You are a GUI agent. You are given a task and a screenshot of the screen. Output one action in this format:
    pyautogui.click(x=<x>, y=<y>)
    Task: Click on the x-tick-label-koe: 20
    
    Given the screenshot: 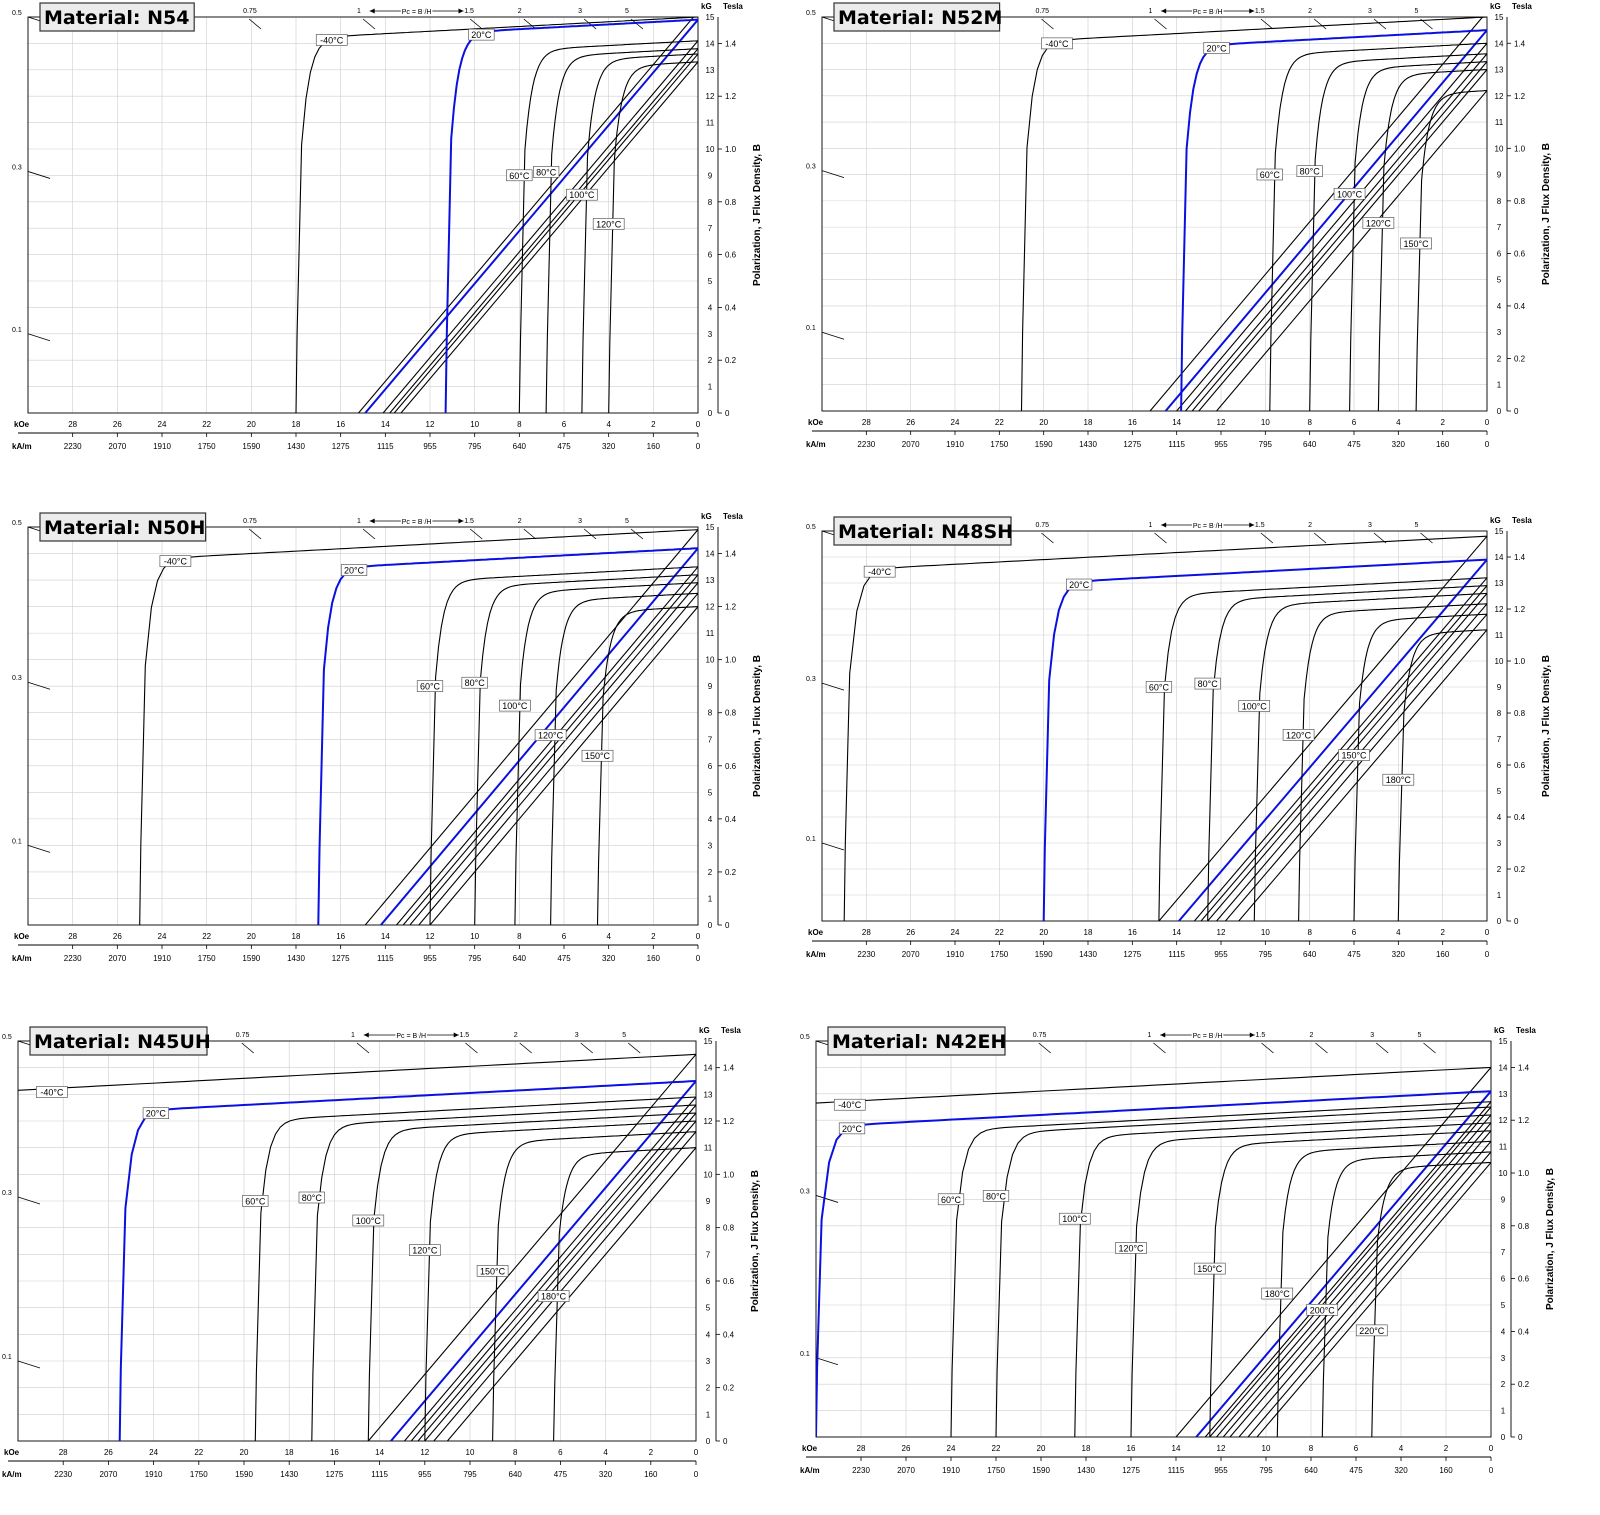 What is the action you would take?
    pyautogui.click(x=244, y=1452)
    